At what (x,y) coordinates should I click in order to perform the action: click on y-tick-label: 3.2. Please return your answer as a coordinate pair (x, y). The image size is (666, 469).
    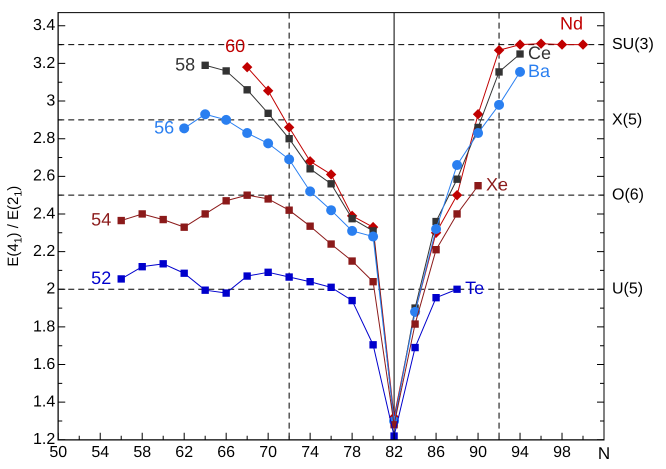
    Looking at the image, I should click on (44, 63).